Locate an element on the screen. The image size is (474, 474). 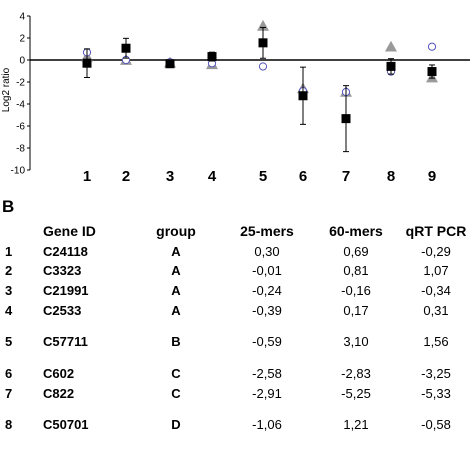
gene-id: C2533 is located at coordinates (62, 310).